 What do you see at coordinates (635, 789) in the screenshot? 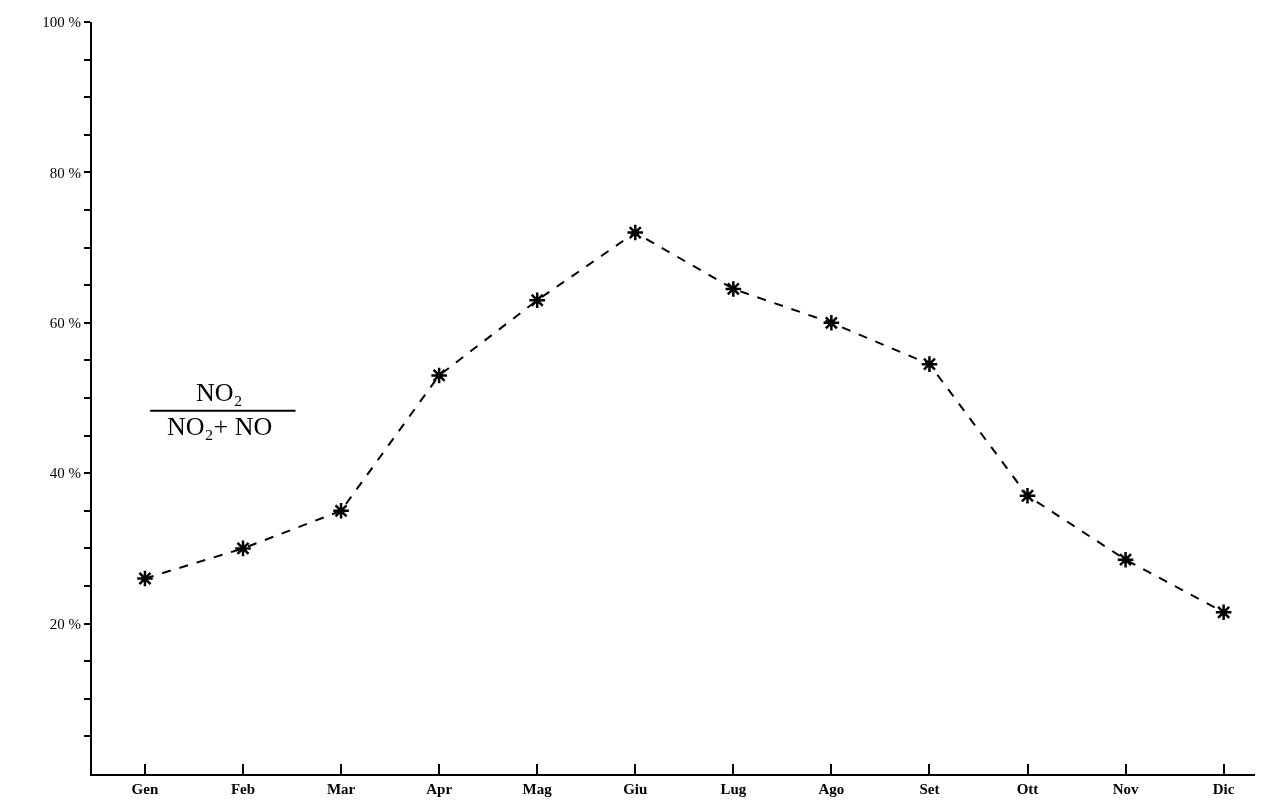
I see `x-tick-label: Giu` at bounding box center [635, 789].